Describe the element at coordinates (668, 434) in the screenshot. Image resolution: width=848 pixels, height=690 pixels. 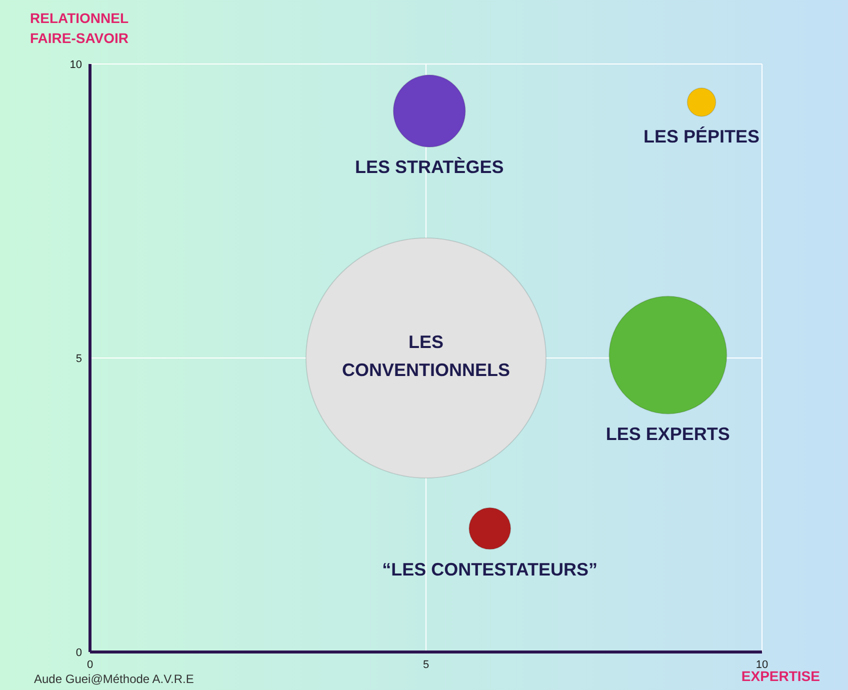
I see `series-label: LES EXPERTS` at that location.